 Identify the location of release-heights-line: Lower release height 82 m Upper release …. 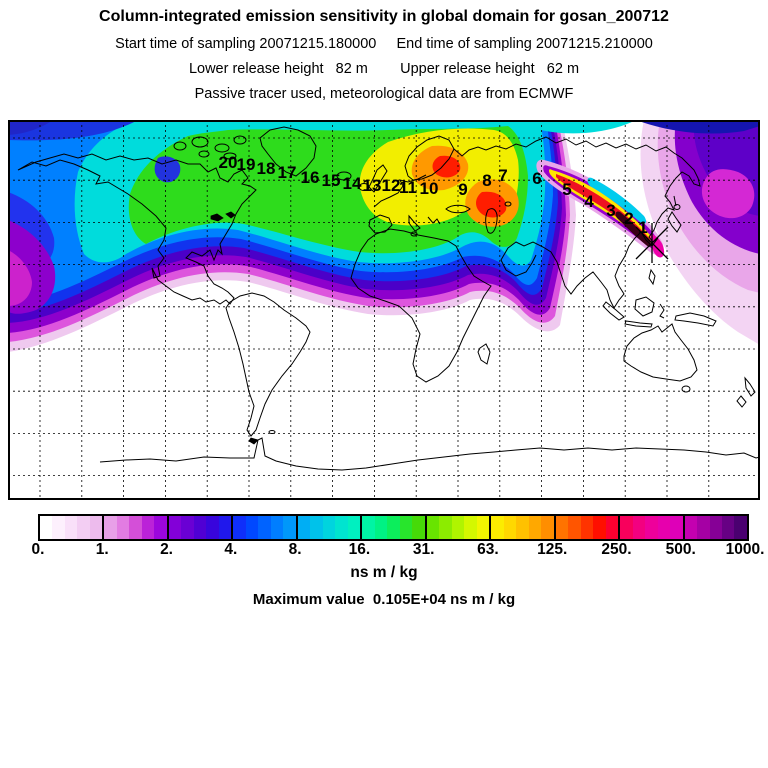
(384, 69).